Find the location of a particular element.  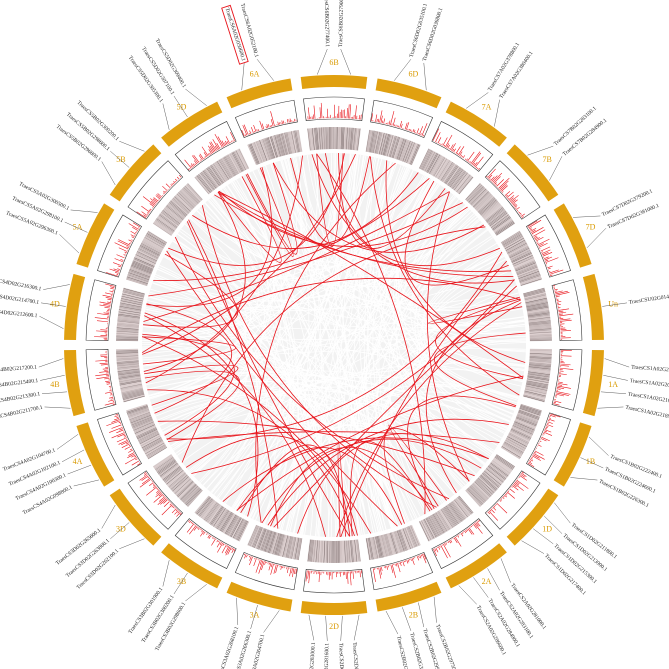

heatmap-track is located at coordinates (147, 431).